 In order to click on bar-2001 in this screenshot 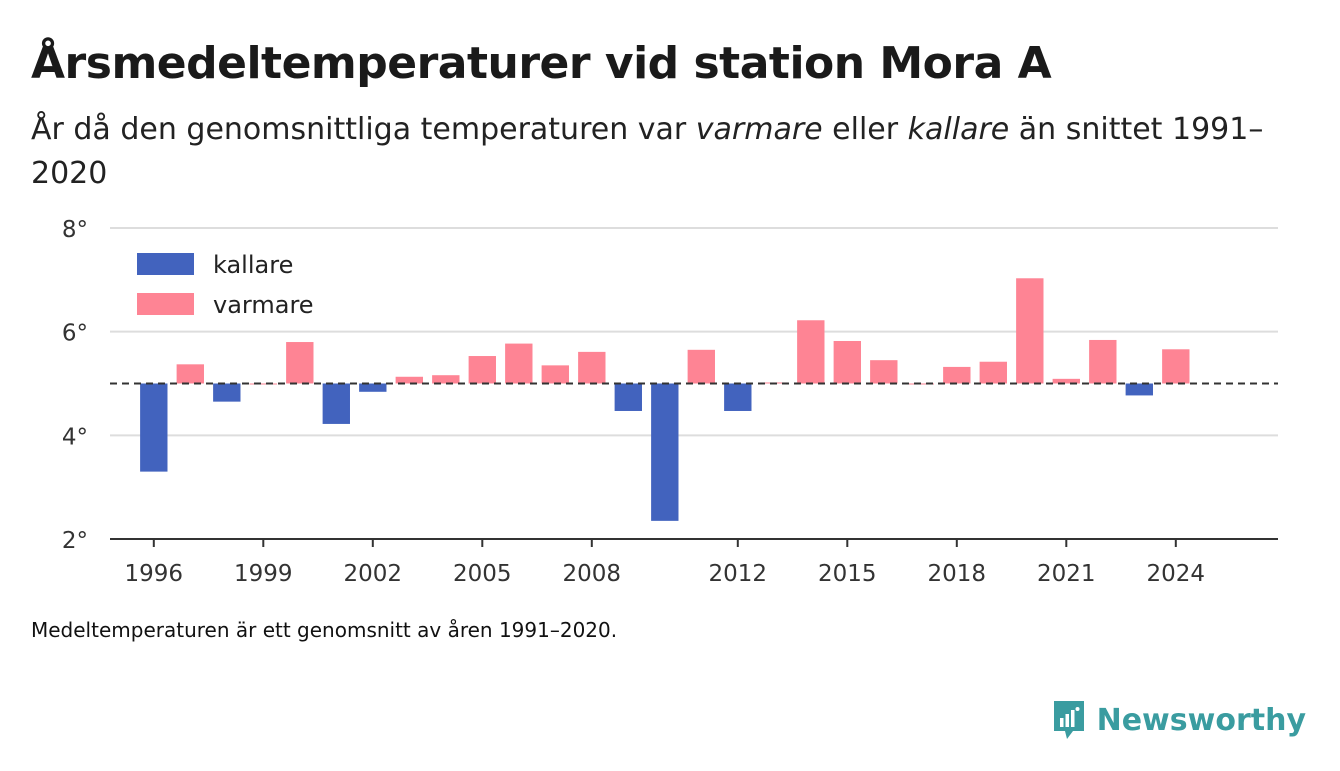, I will do `click(336, 403)`.